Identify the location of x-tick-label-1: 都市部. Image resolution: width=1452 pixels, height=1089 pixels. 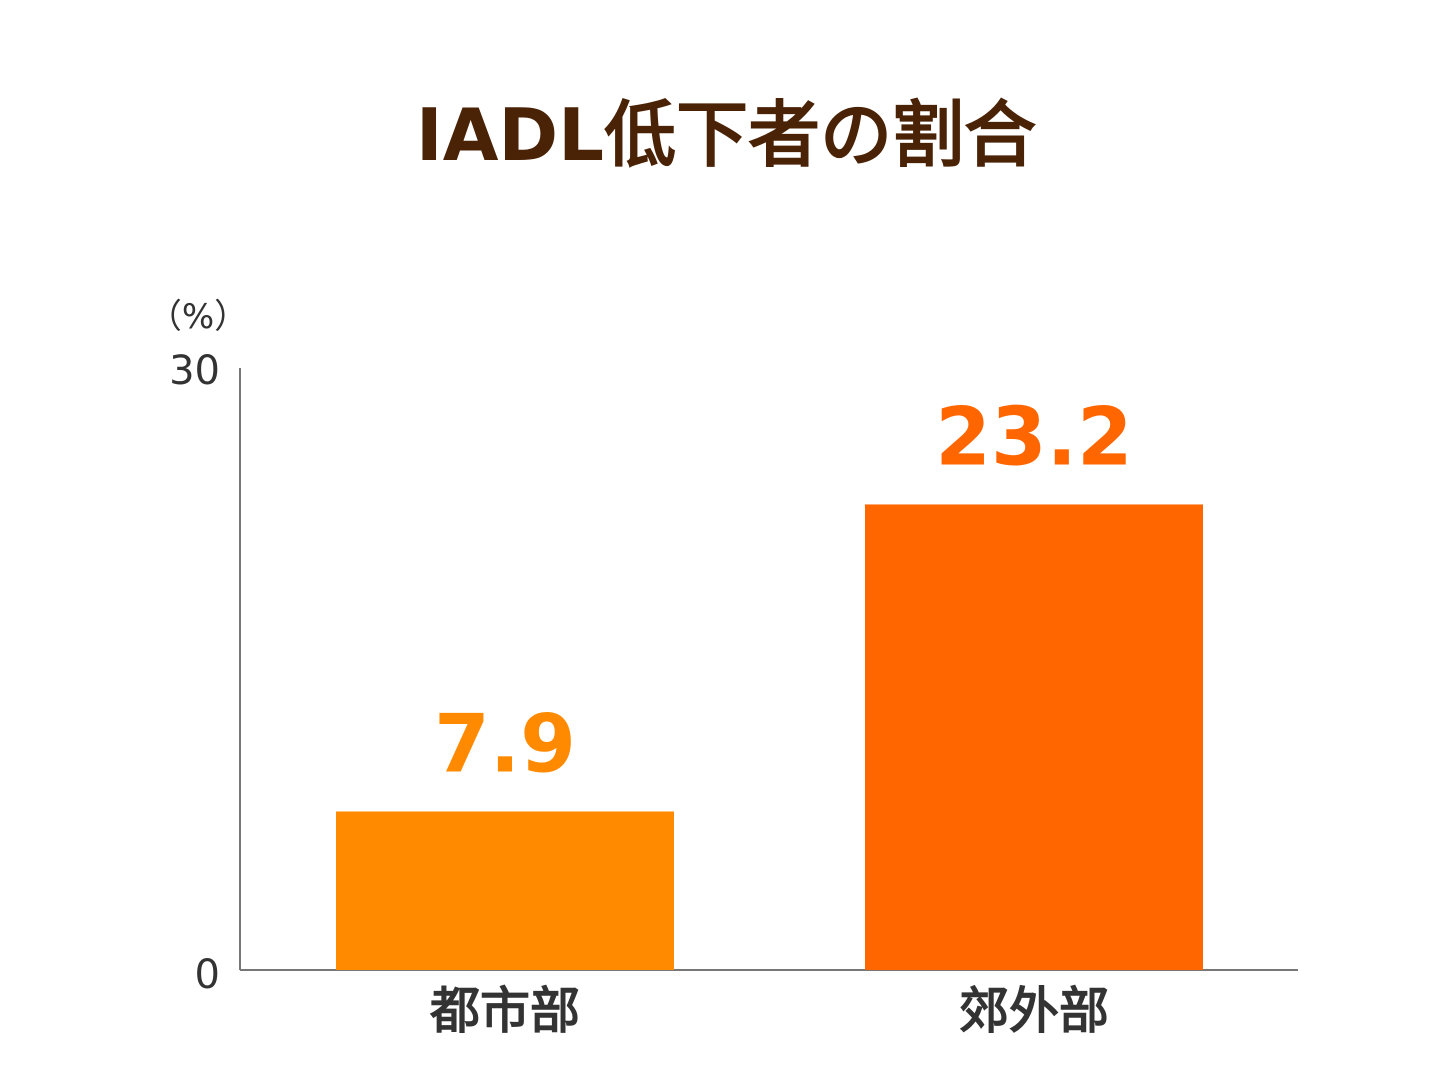
(504, 1011).